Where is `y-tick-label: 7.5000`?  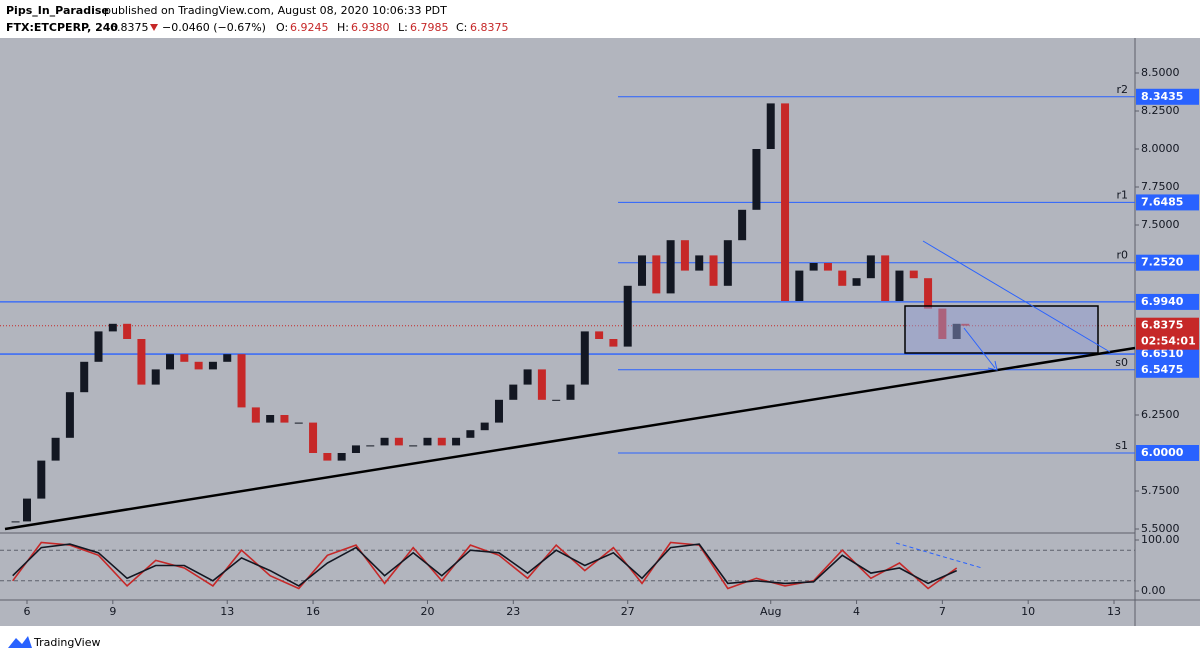
y-tick-label: 7.5000 is located at coordinates (1160, 224).